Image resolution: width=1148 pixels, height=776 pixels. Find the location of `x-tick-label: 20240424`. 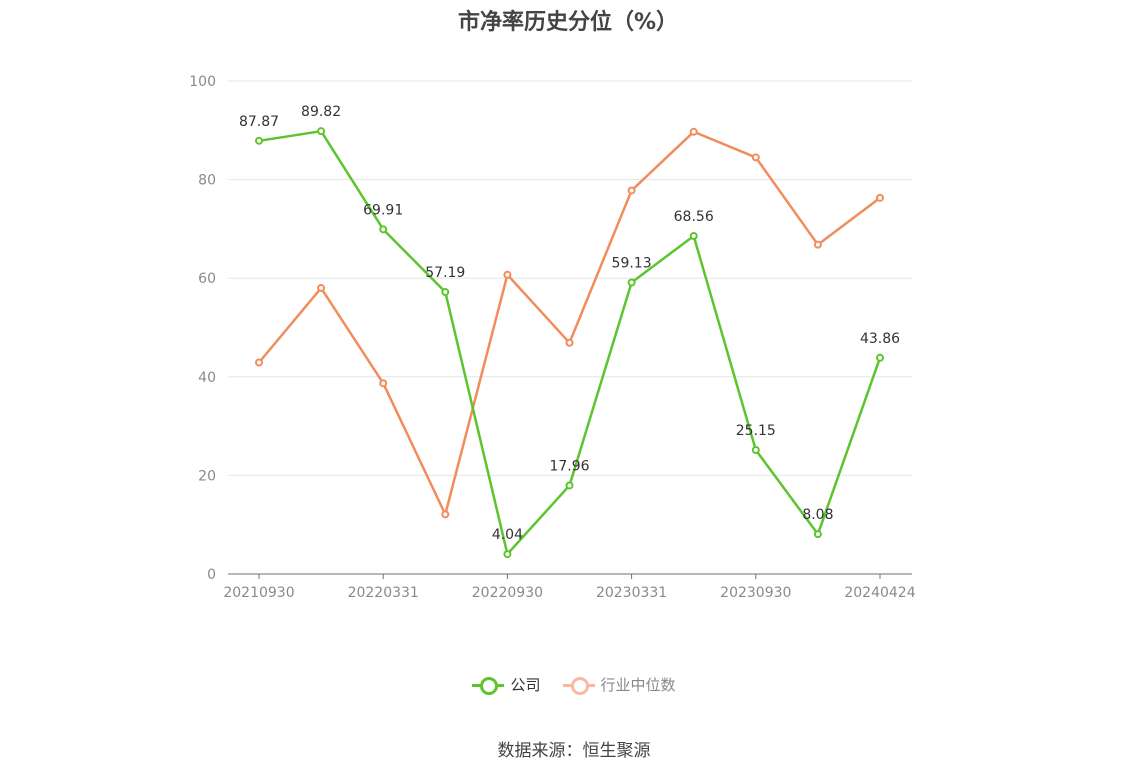

x-tick-label: 20240424 is located at coordinates (879, 593).